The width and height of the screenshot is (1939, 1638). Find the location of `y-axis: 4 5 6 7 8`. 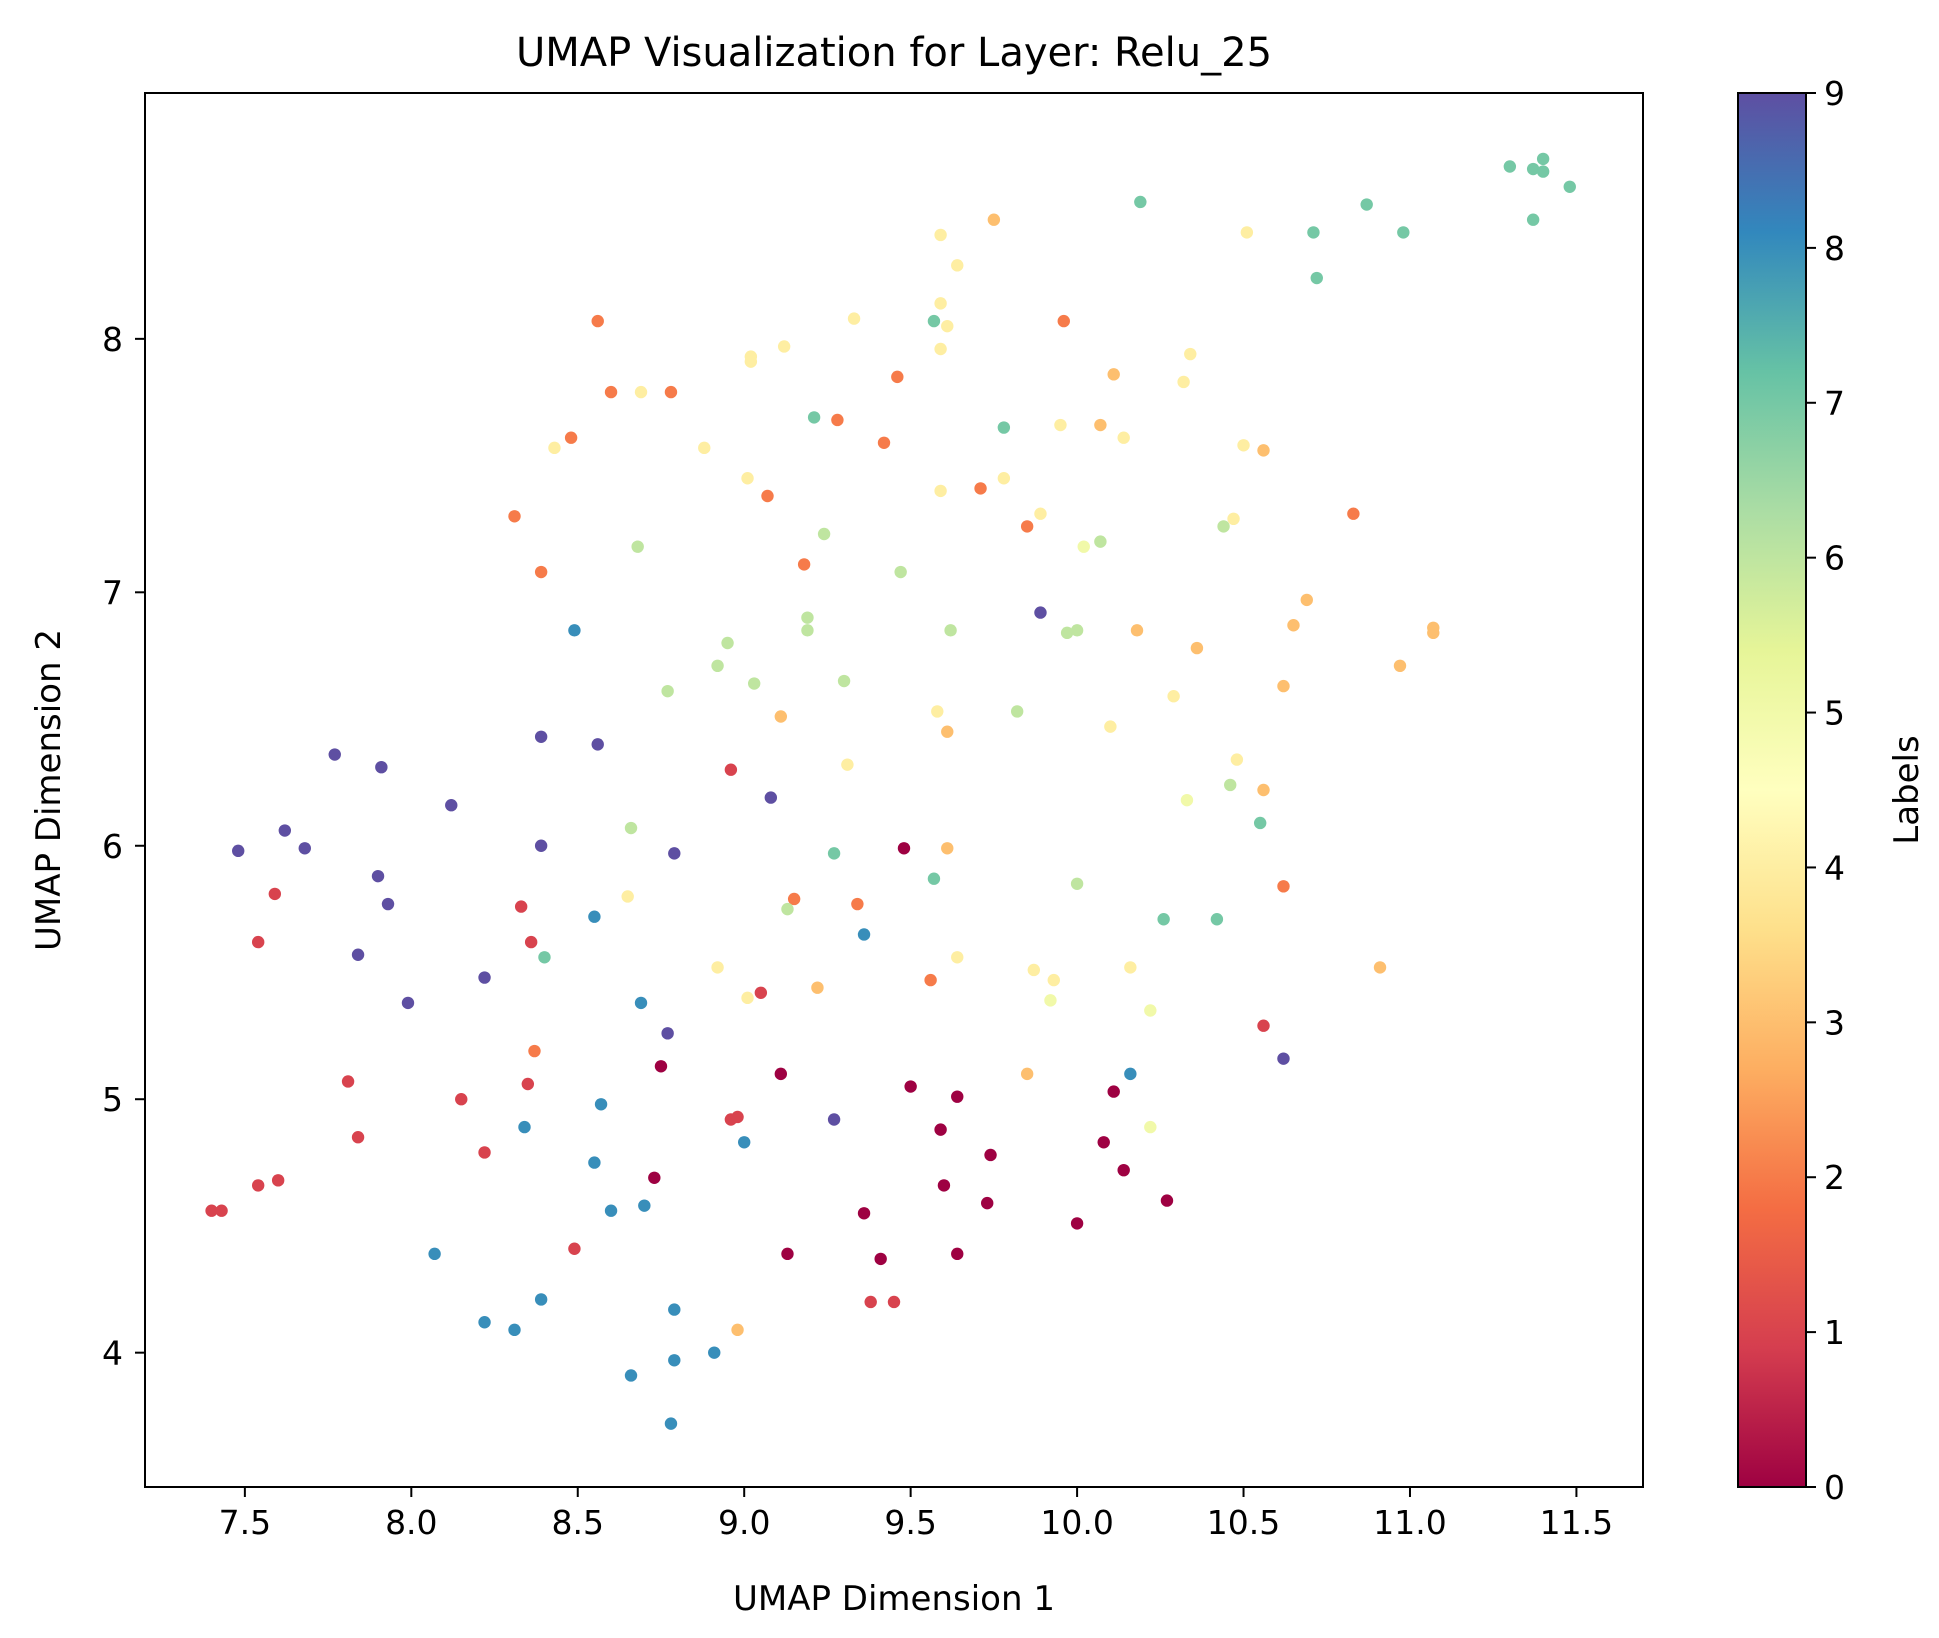

y-axis: 4 5 6 7 8 is located at coordinates (123, 846).